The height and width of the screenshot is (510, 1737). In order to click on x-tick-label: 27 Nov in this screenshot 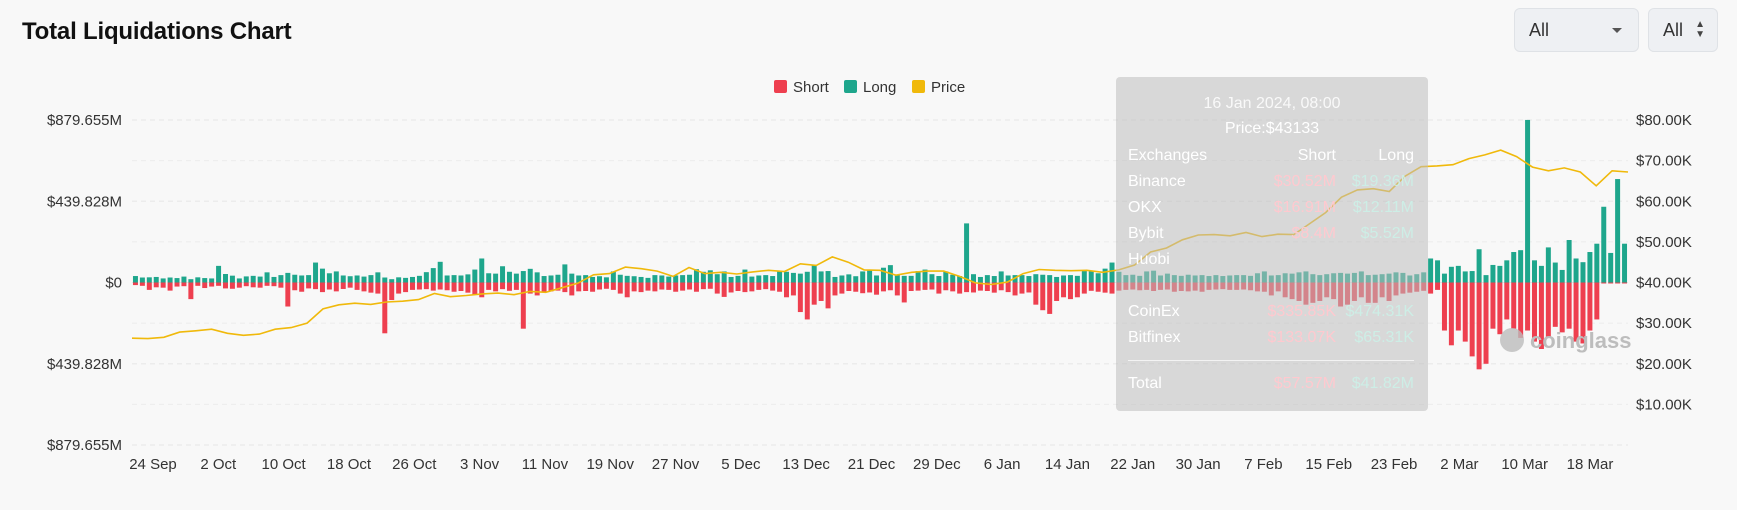, I will do `click(676, 464)`.